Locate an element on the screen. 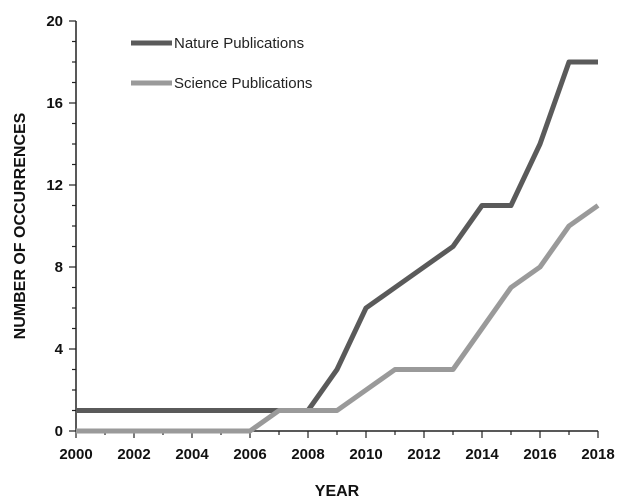 The image size is (617, 501). y-tick-label: 4 is located at coordinates (59, 349).